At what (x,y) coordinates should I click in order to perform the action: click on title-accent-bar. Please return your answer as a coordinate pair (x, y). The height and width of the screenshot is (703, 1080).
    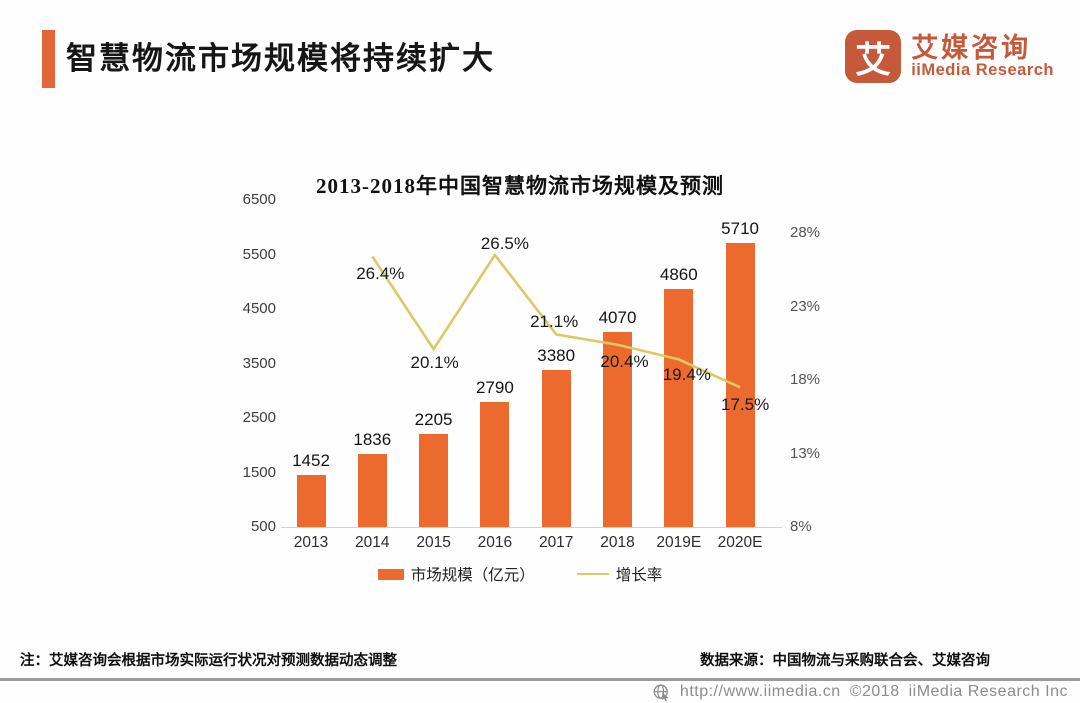
    Looking at the image, I should click on (48, 59).